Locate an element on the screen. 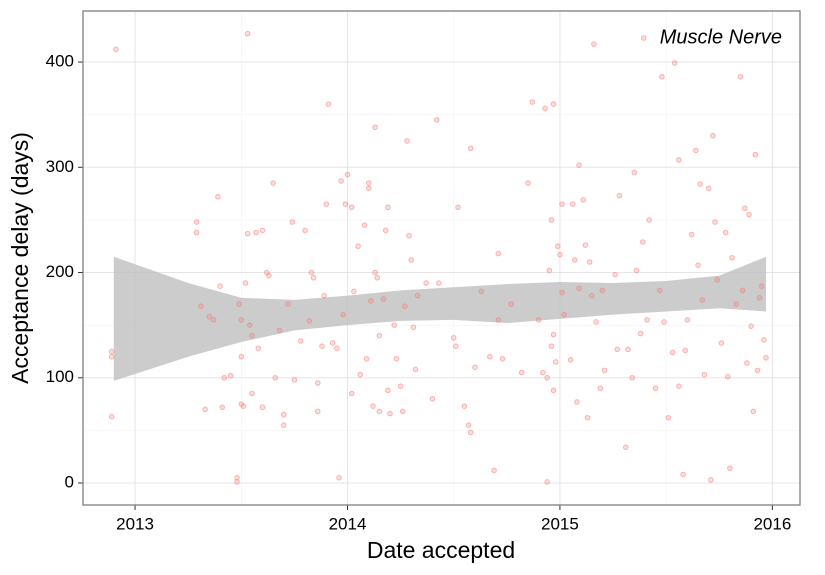 This screenshot has width=825, height=575. legend-marker is located at coordinates (643, 38).